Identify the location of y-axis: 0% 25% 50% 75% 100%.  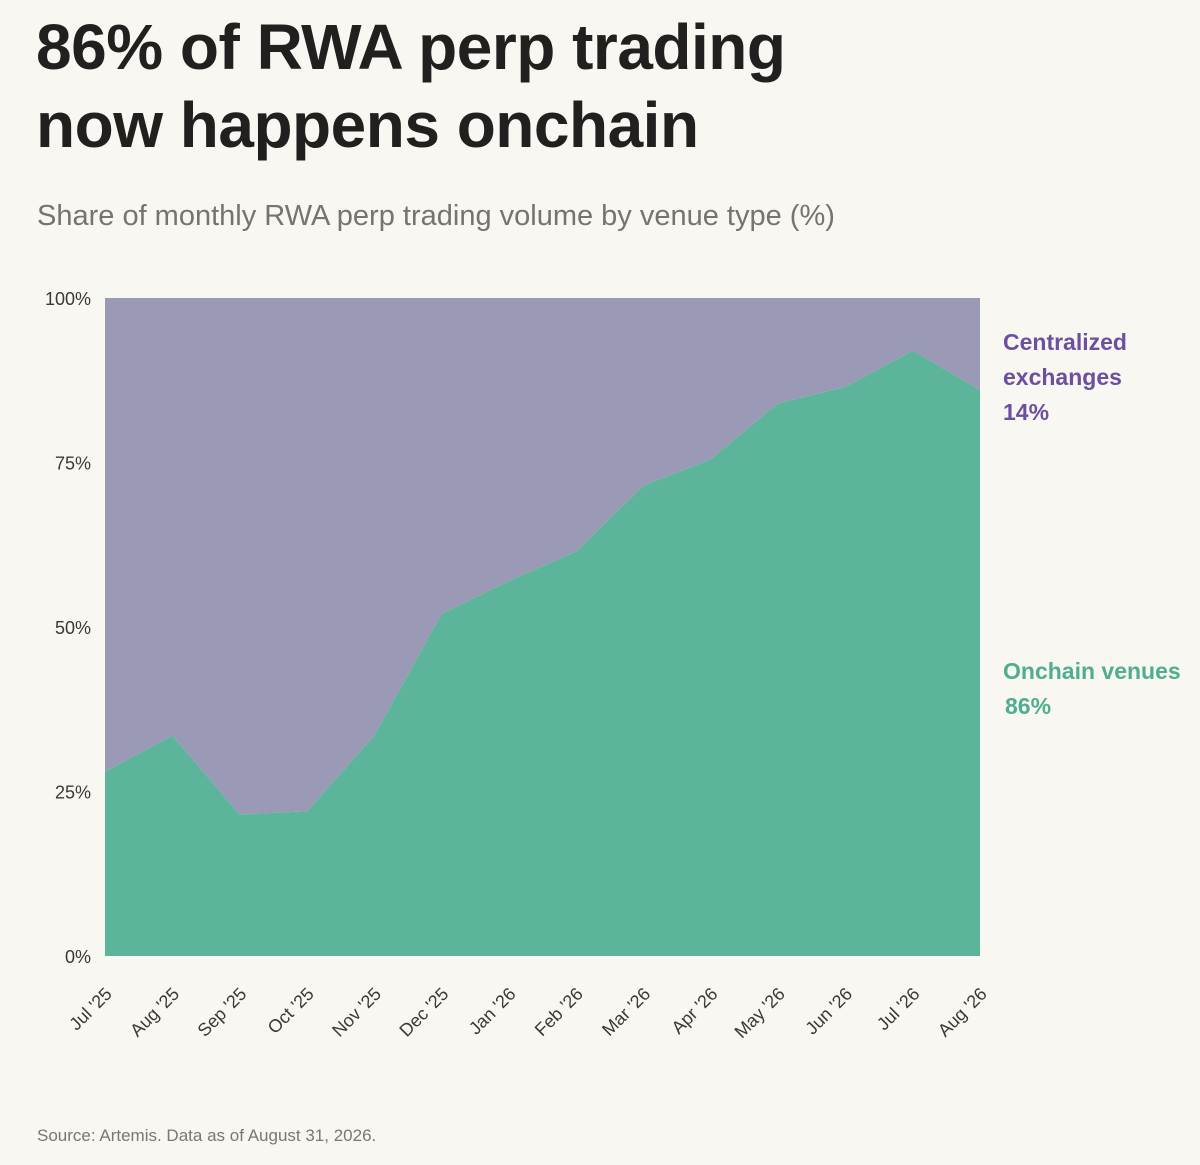
(68, 628).